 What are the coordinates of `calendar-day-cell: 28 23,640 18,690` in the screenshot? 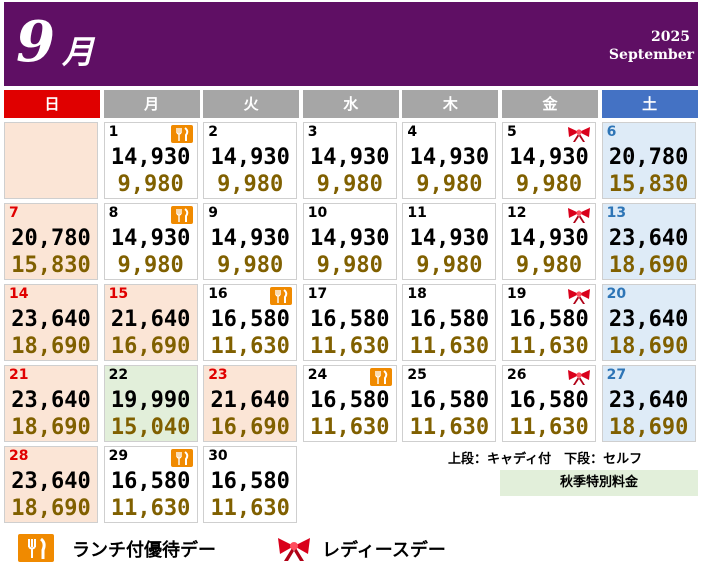 It's located at (51, 484).